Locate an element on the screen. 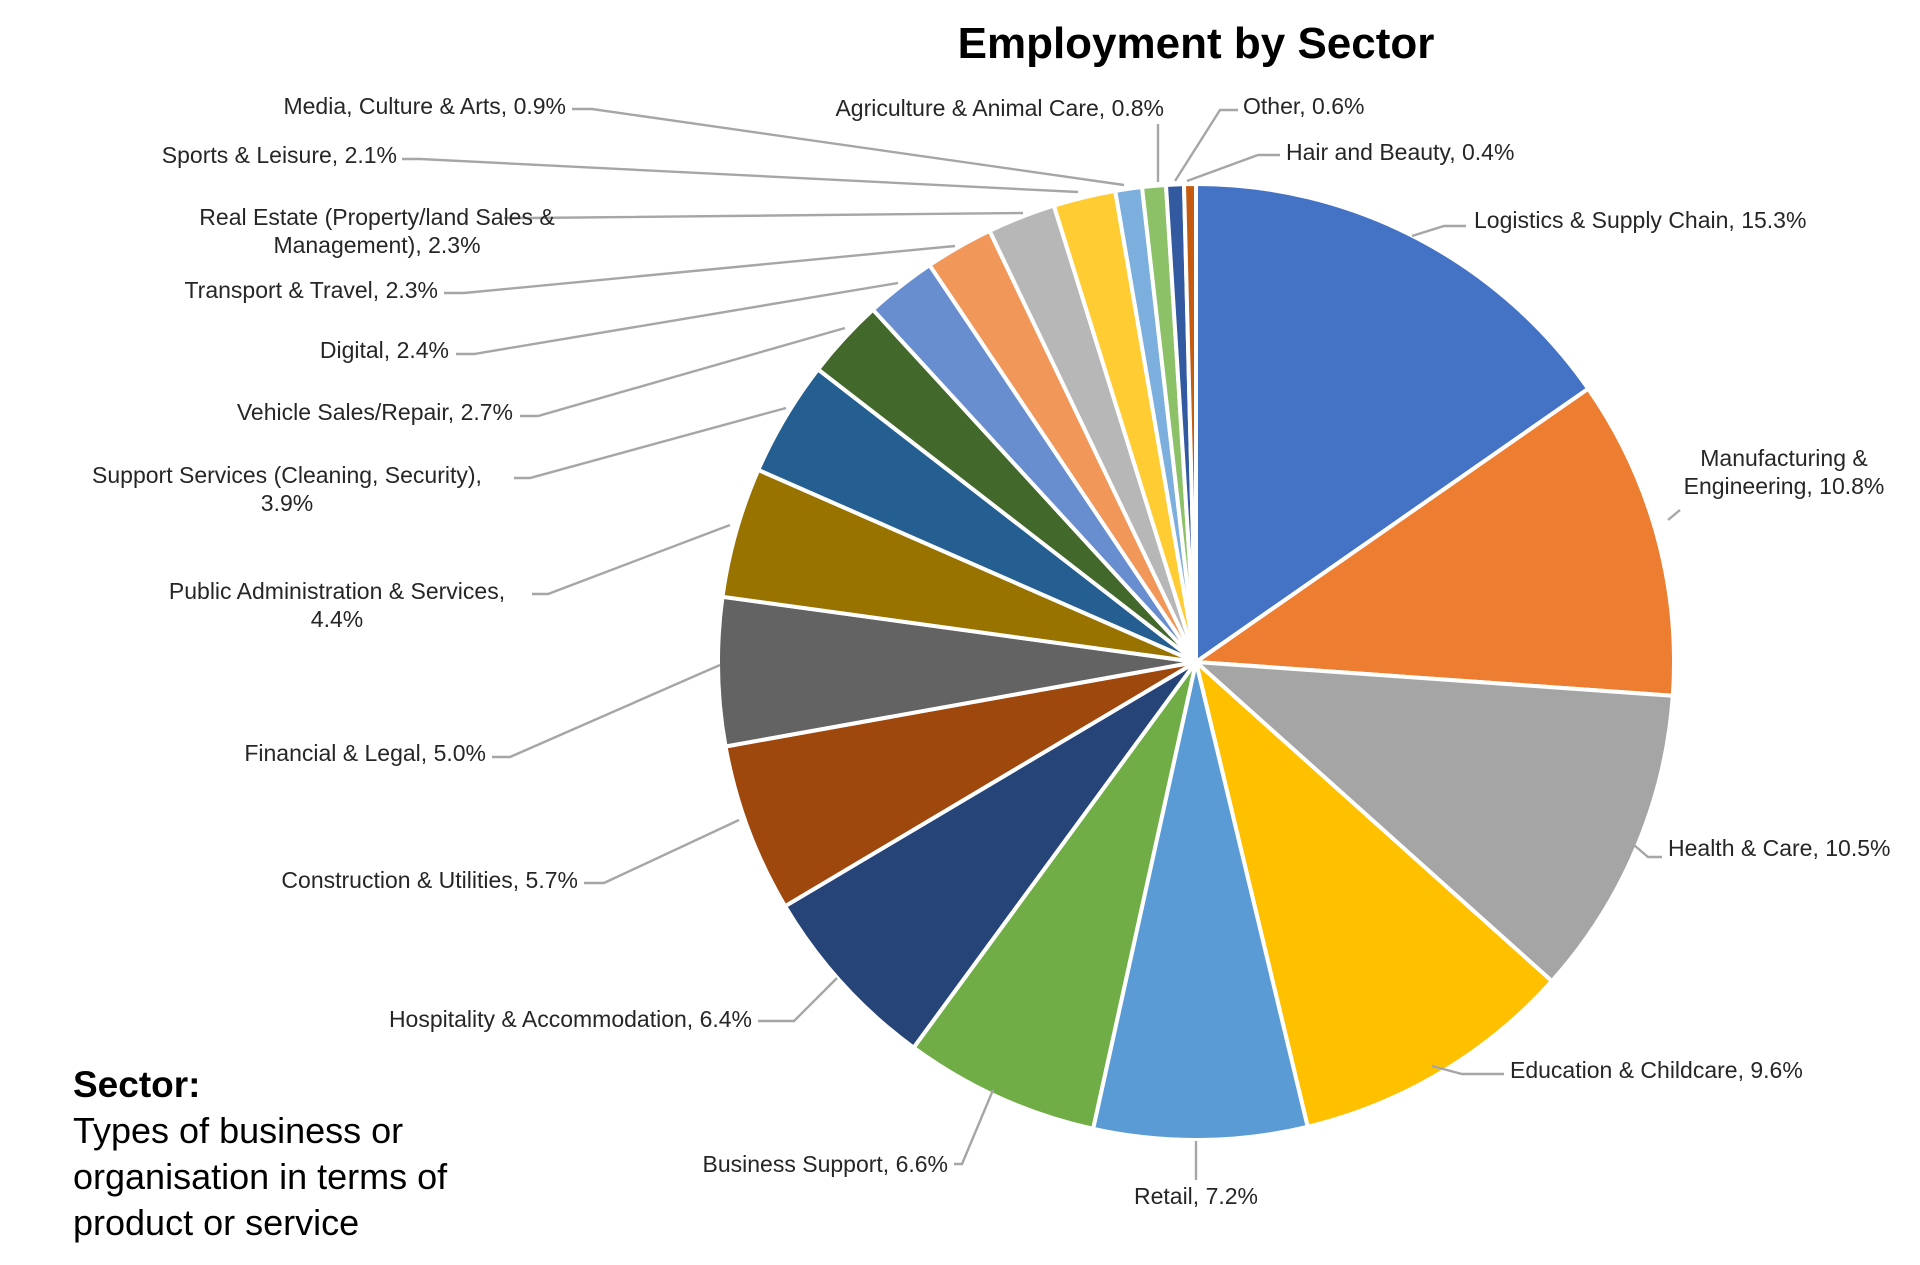  slice-label-vehicle-sales-repair: Vehicle Sales/Repair, 2.7% is located at coordinates (375, 412).